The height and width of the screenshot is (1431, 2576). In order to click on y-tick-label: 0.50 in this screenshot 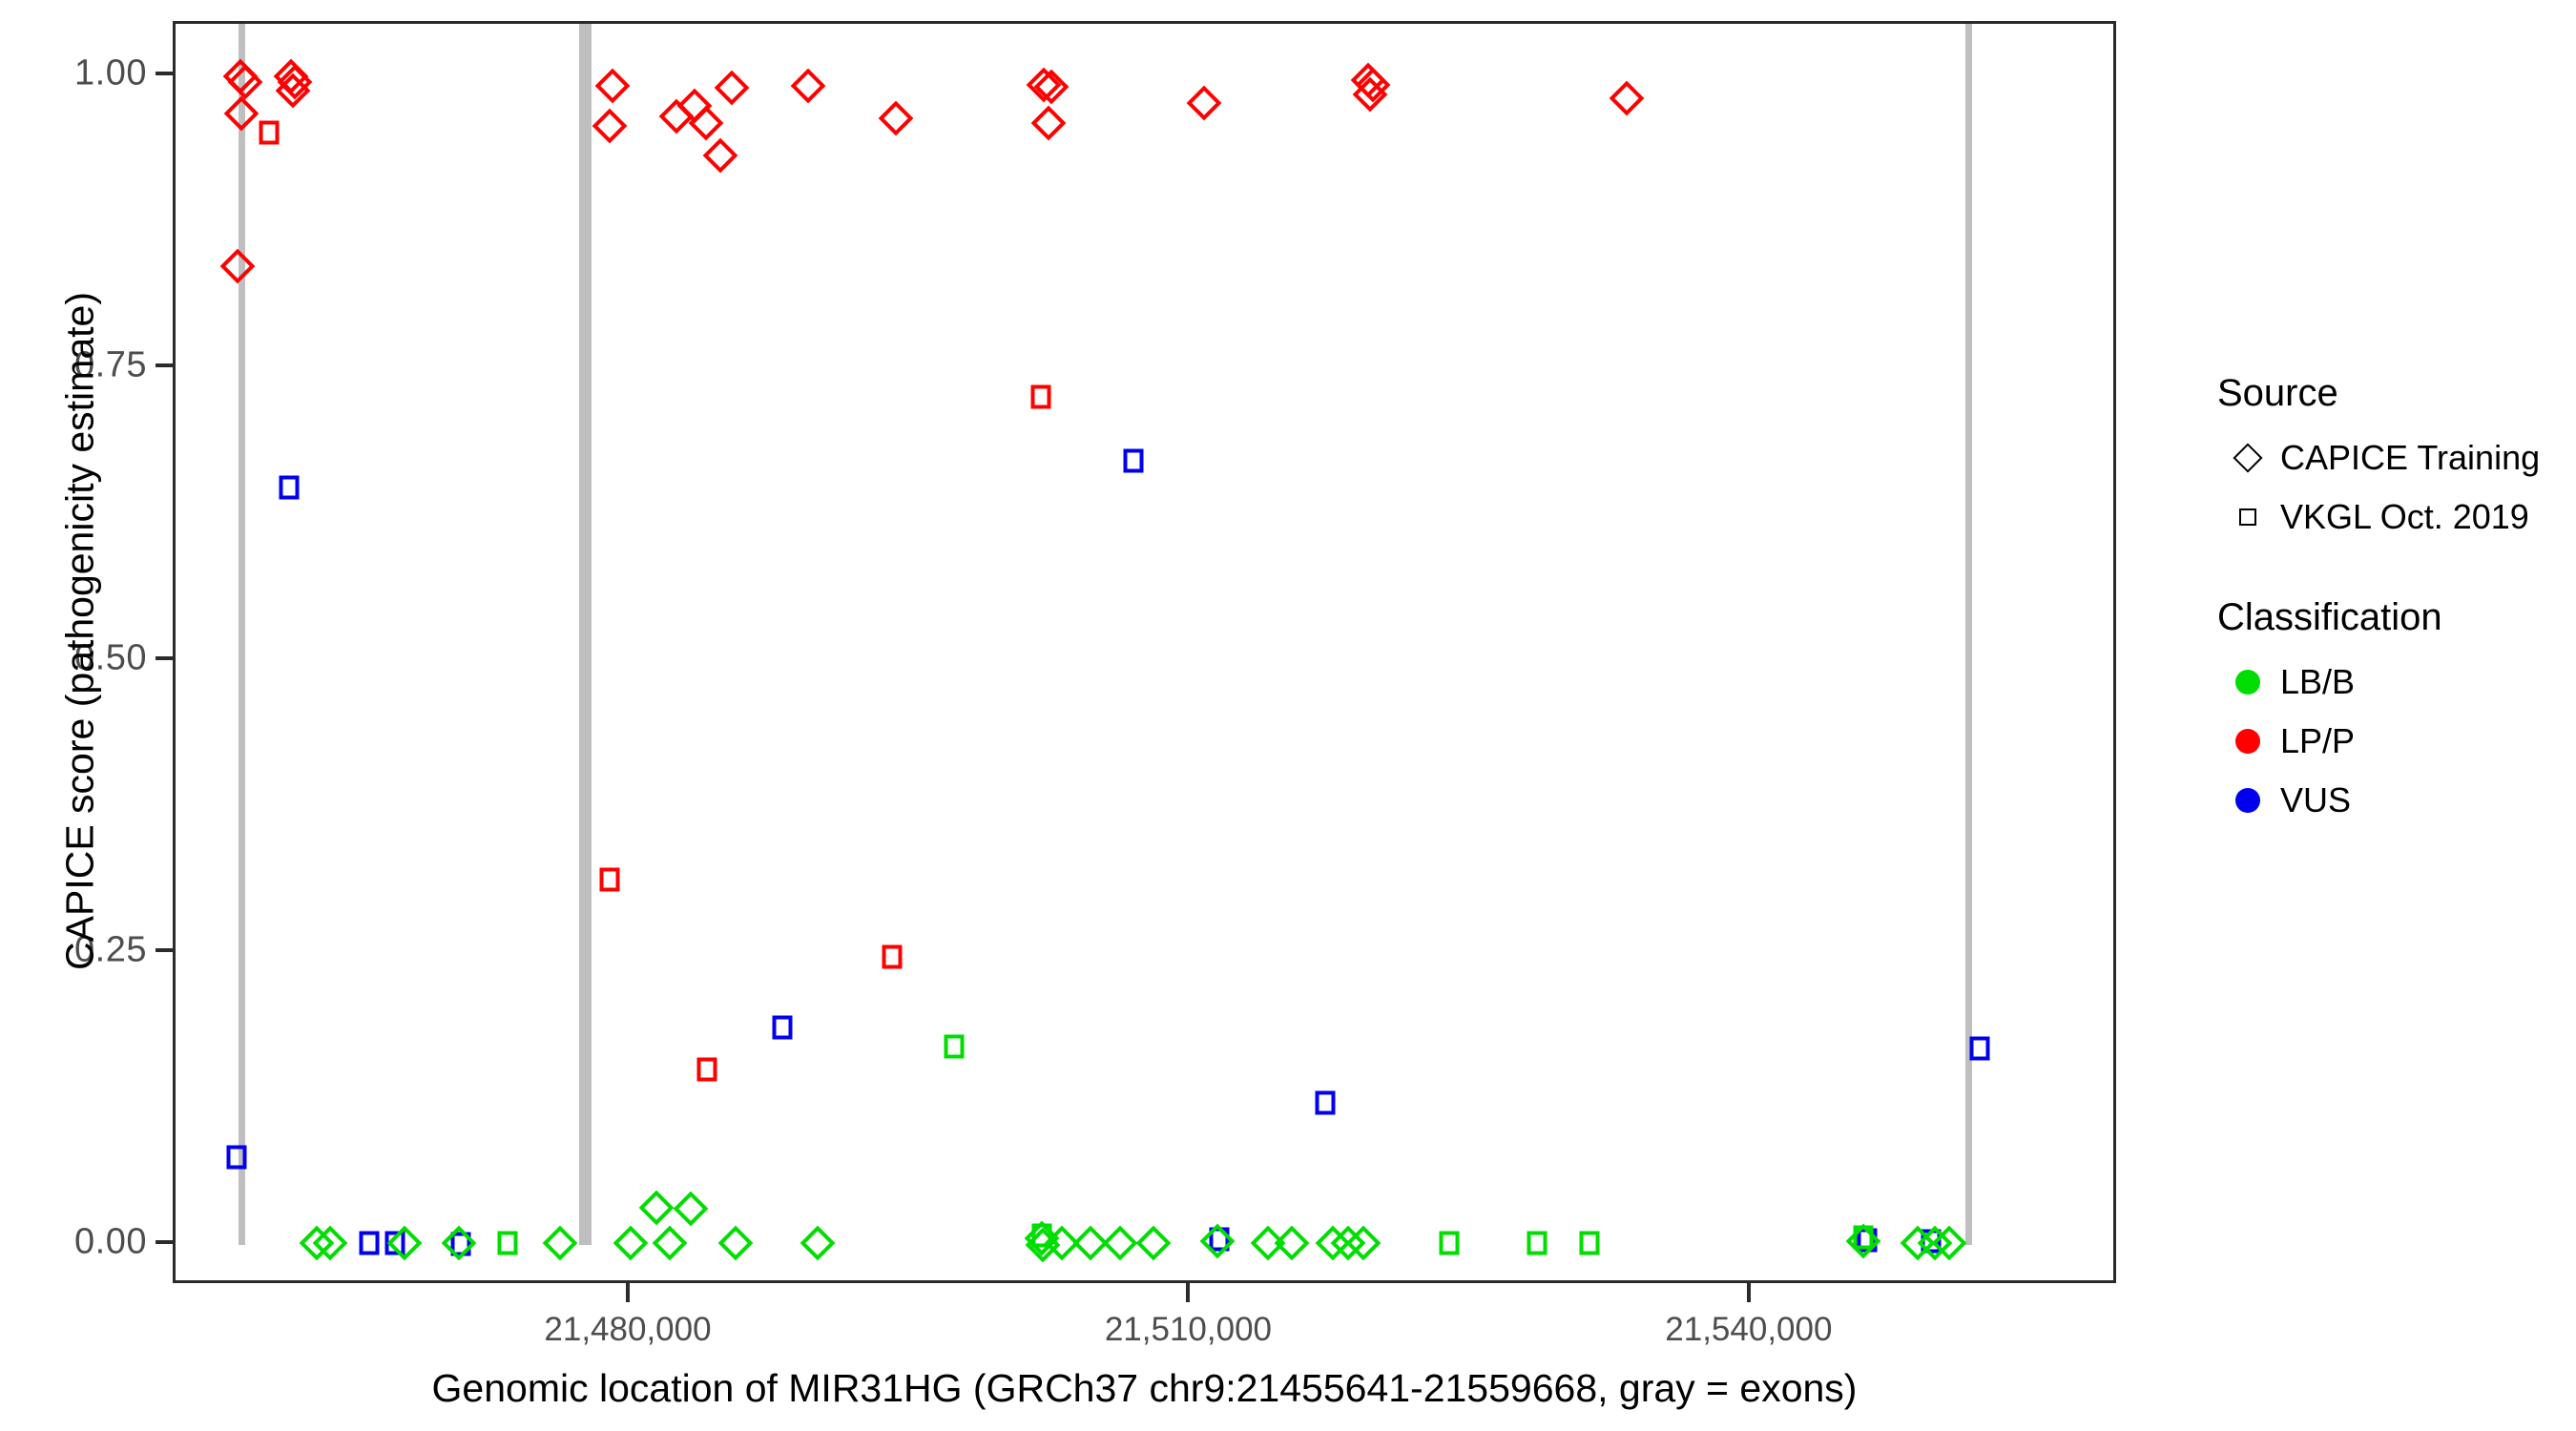, I will do `click(110, 657)`.